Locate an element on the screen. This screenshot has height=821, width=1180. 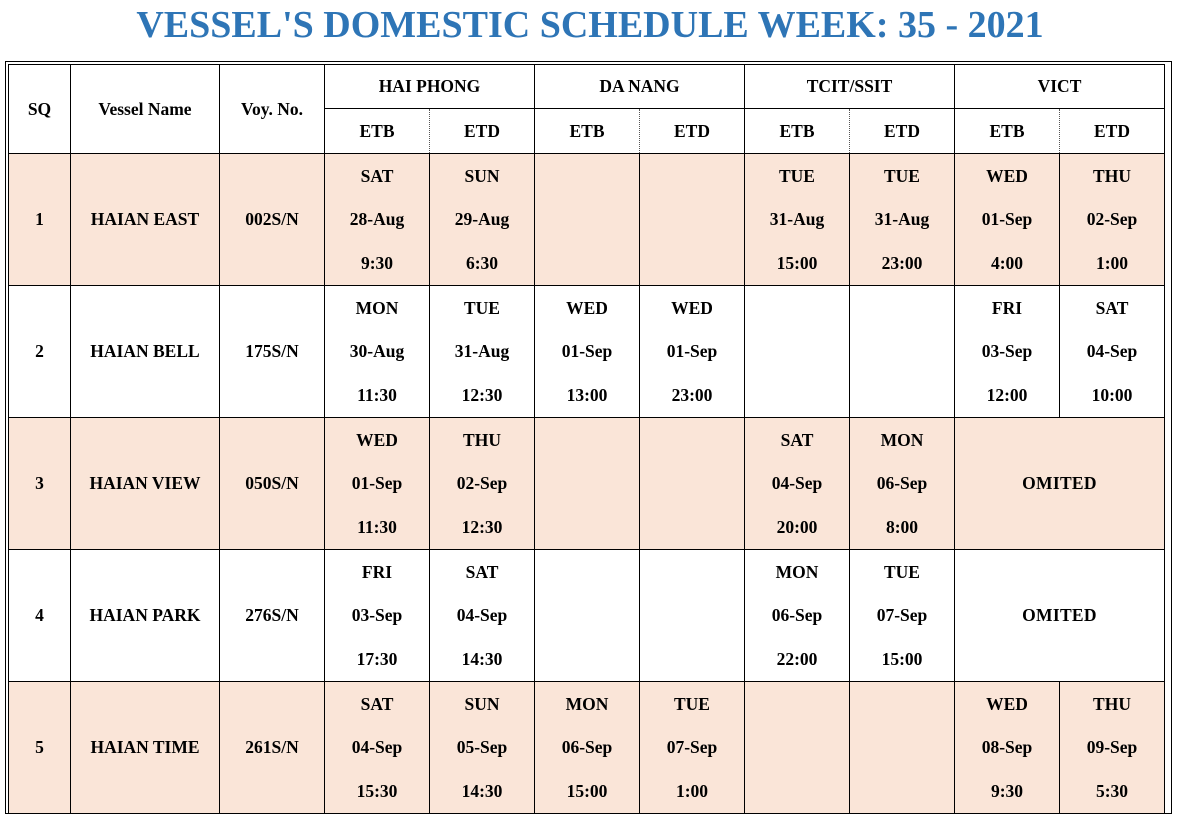
col-header-hai-phong-etb: ETB is located at coordinates (377, 131).